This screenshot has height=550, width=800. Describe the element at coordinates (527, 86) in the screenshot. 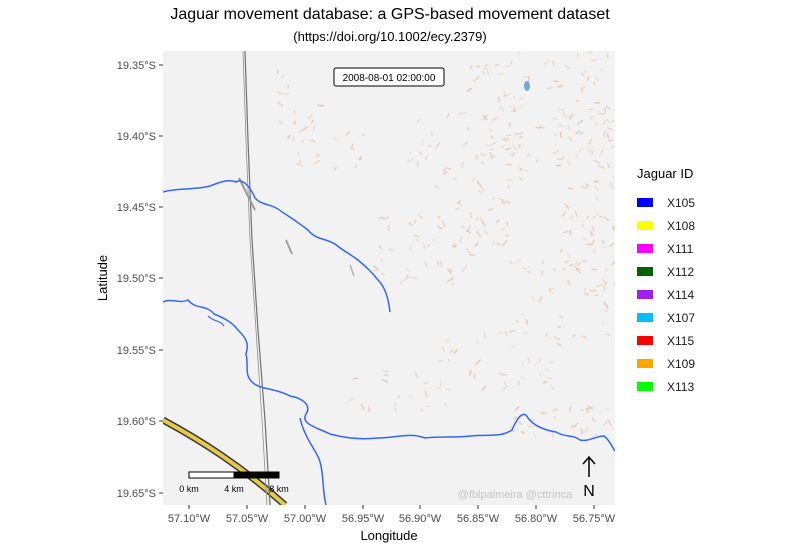

I see `water-body` at that location.